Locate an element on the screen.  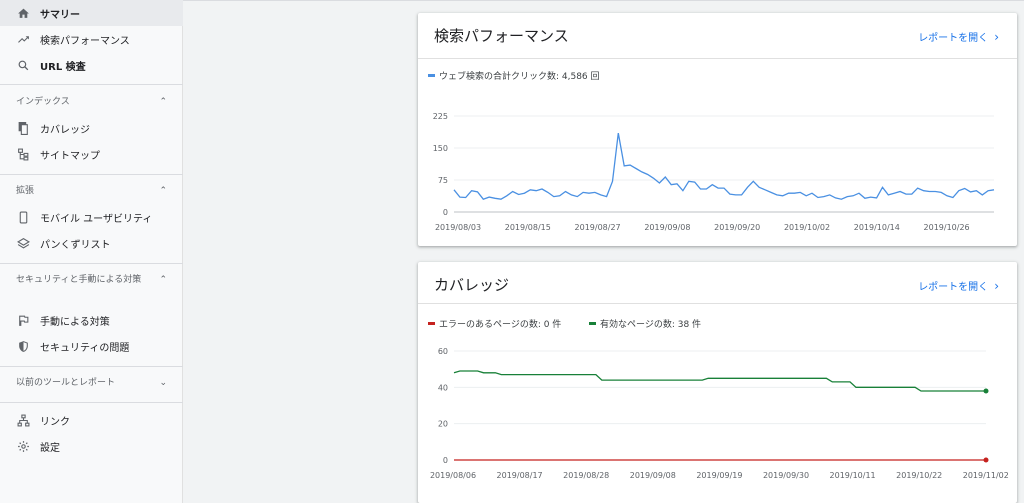
x-tick-label: 2019/10/02 is located at coordinates (807, 227).